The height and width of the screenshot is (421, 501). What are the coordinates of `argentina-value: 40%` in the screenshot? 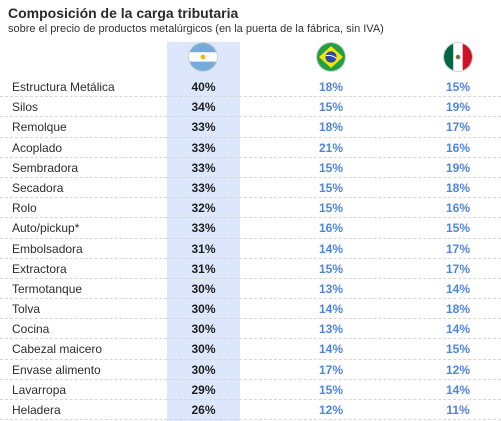 It's located at (203, 87).